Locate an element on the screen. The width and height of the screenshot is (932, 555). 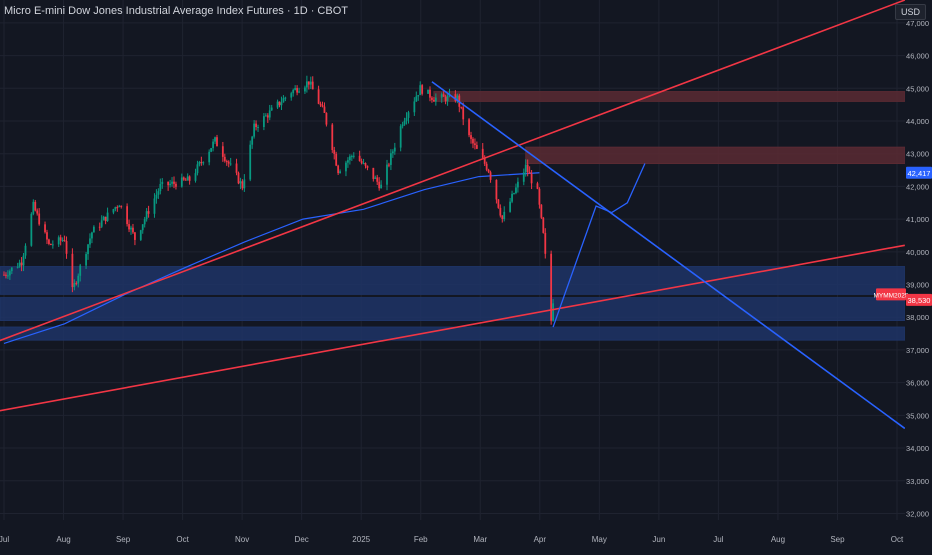
projection is located at coordinates (599, 245).